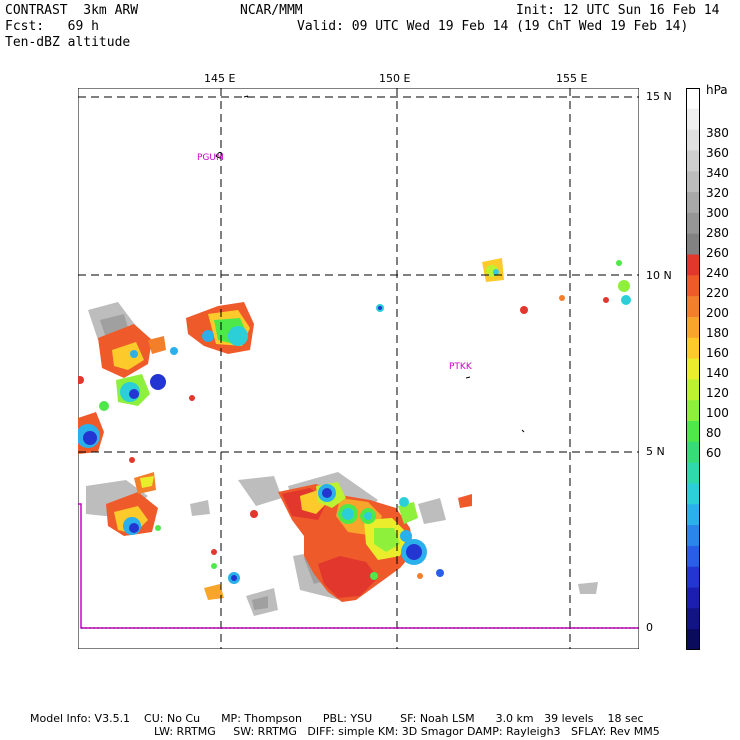 Image resolution: width=740 pixels, height=740 pixels. What do you see at coordinates (52, 26) in the screenshot?
I see `forecast-hour: Fcst: 69 h` at bounding box center [52, 26].